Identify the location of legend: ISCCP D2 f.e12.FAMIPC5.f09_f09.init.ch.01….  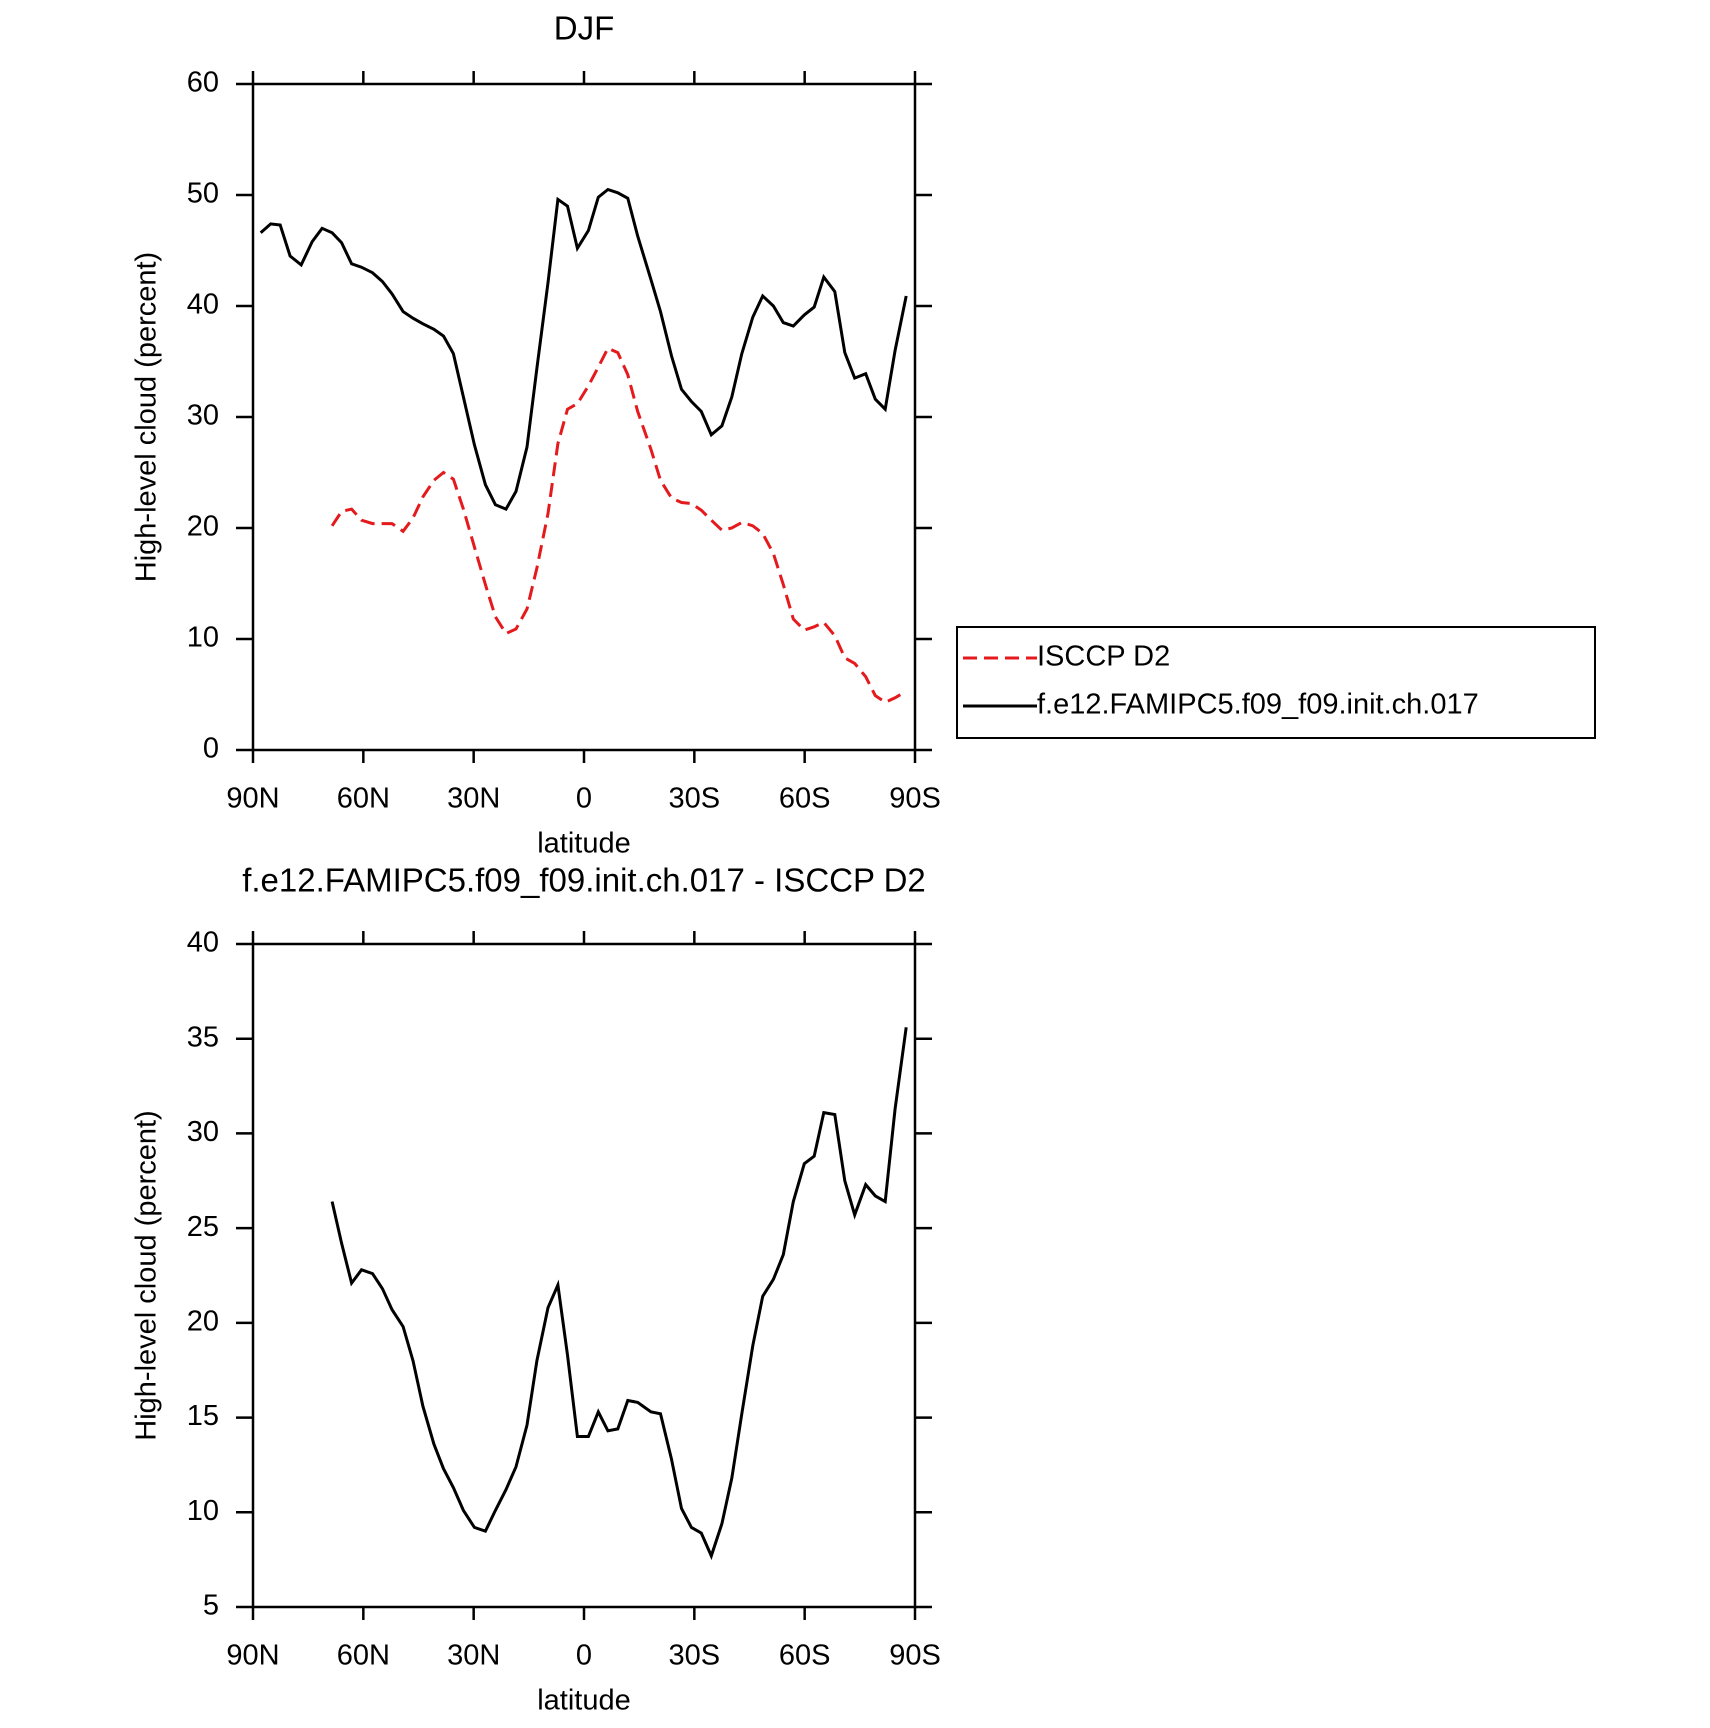
(1276, 682).